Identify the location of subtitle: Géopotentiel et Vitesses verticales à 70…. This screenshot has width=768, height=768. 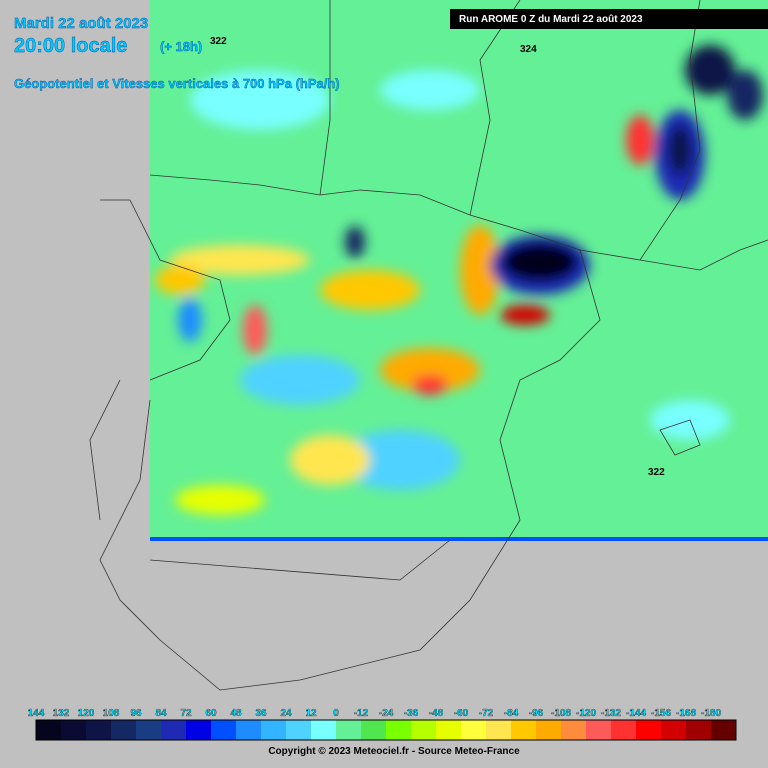
(177, 83).